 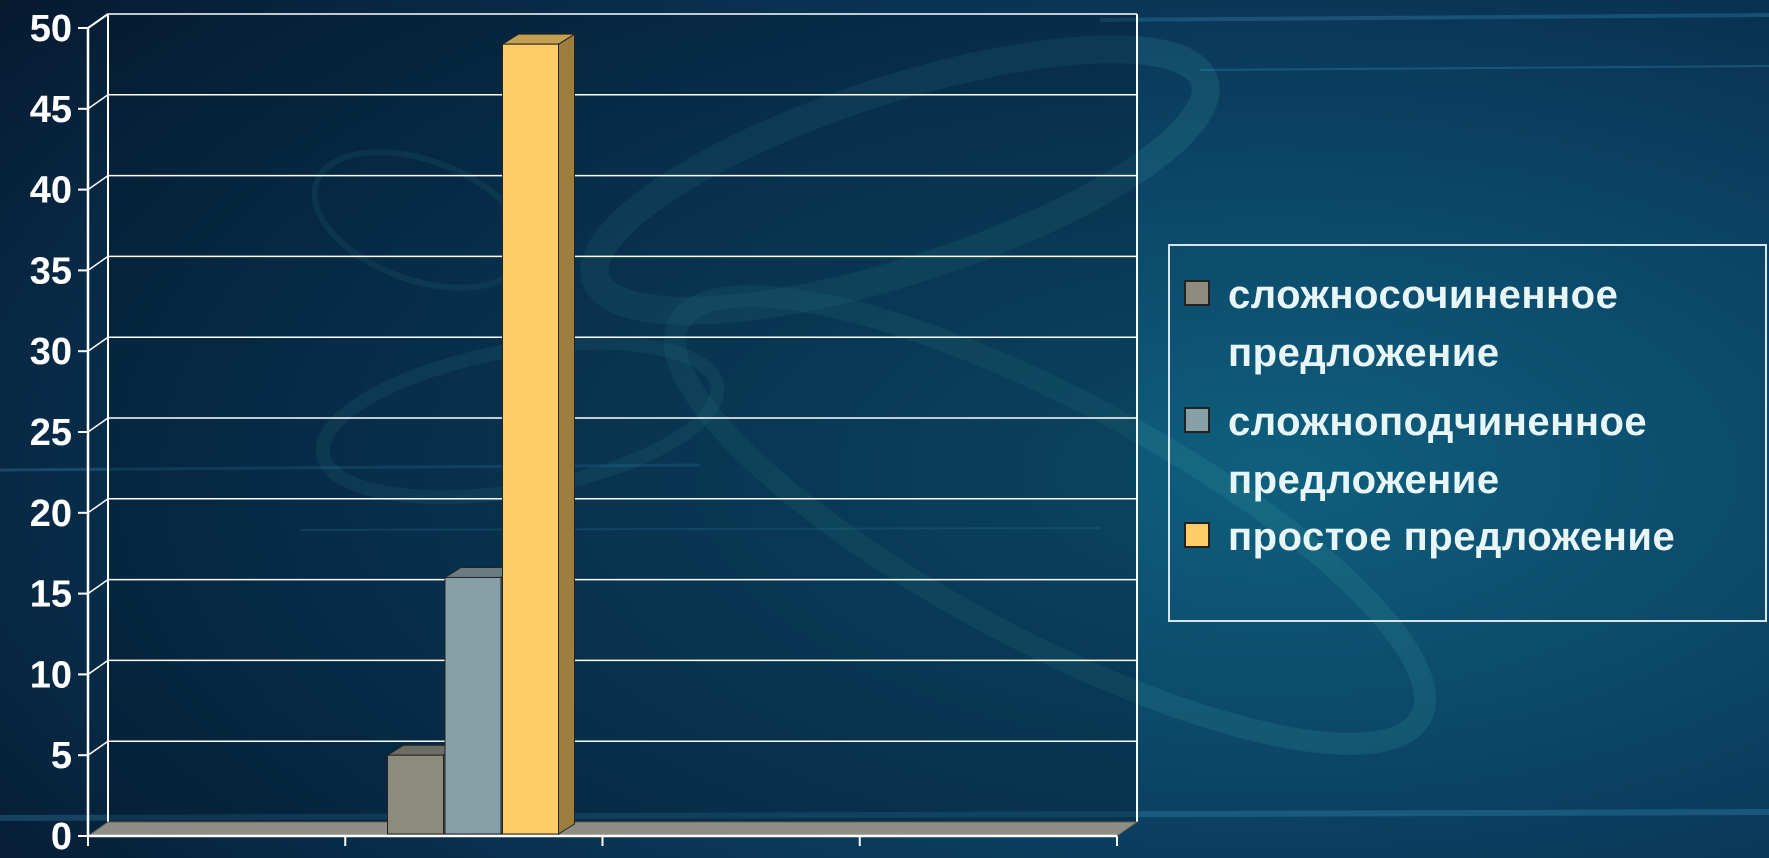 I want to click on legend-item: сложноподчиненное предложение, so click(x=1476, y=451).